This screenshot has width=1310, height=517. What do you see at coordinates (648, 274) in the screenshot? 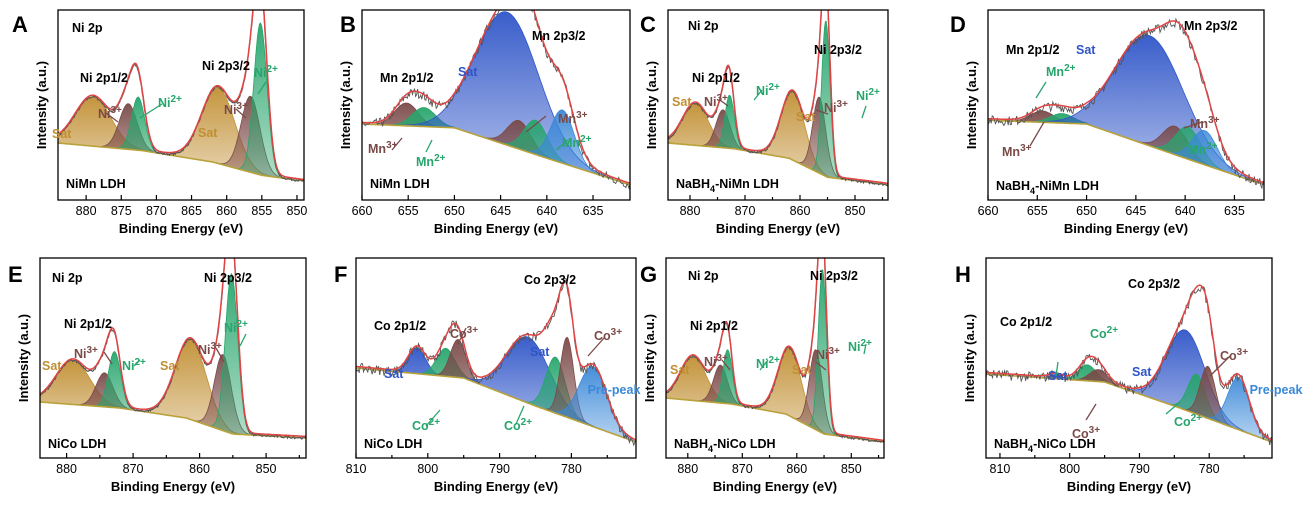
I see `panel-letter: G` at bounding box center [648, 274].